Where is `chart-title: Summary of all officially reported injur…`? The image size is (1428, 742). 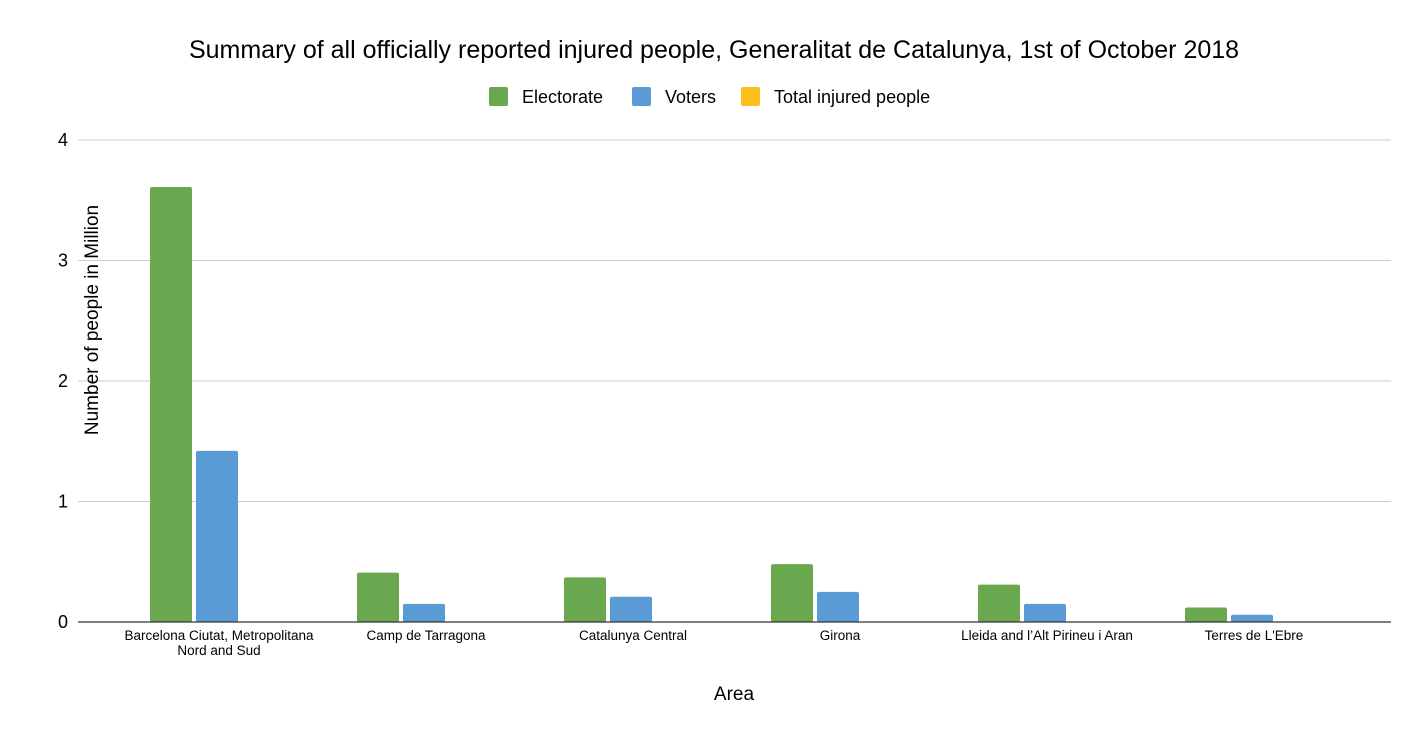 chart-title: Summary of all officially reported injur… is located at coordinates (714, 50).